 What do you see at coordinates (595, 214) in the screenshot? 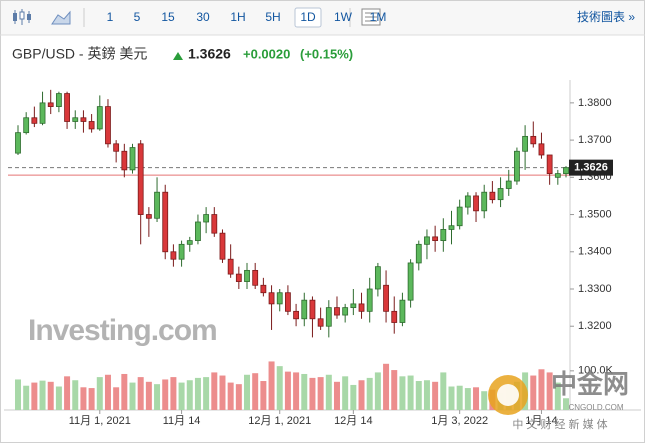
I see `y-tick-label: 1.3500` at bounding box center [595, 214].